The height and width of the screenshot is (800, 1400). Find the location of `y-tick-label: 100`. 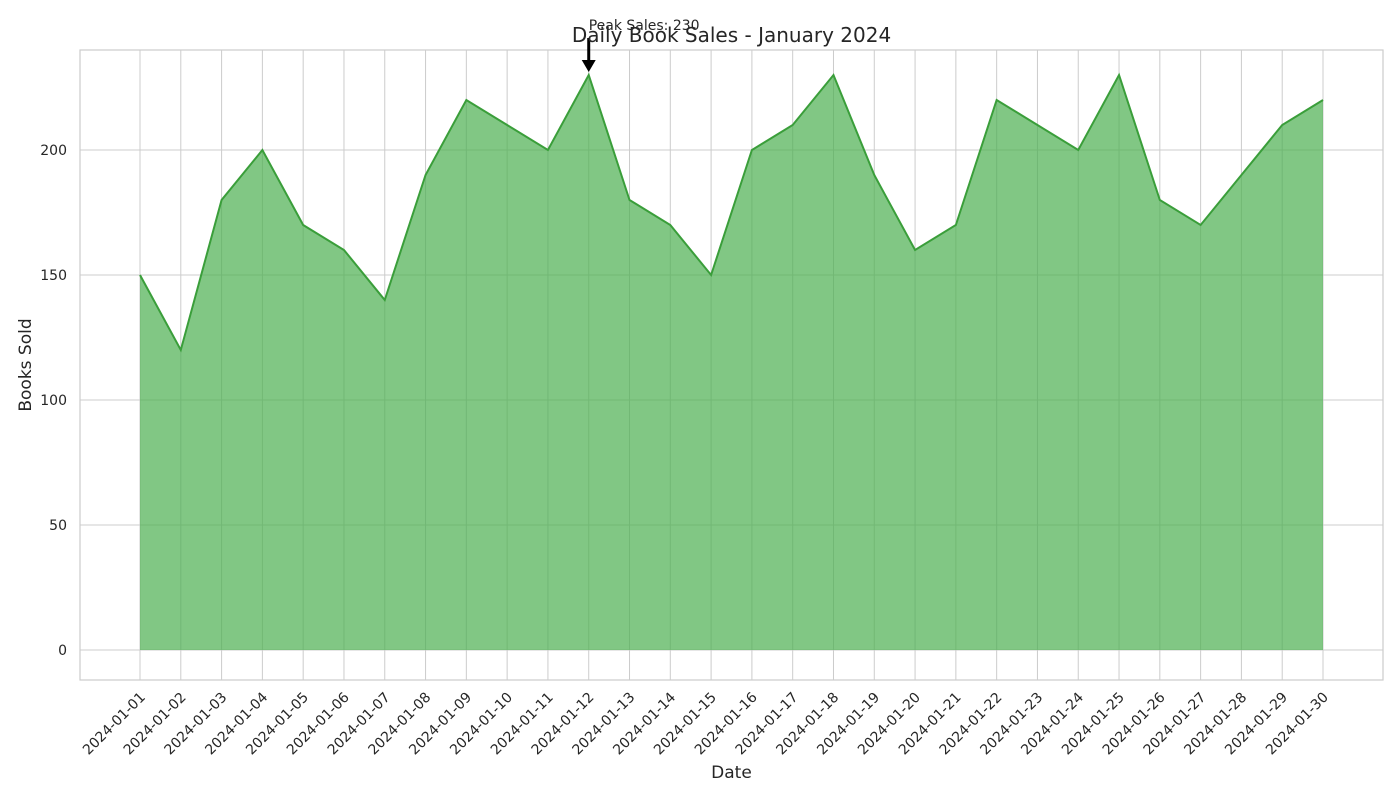

y-tick-label: 100 is located at coordinates (53, 401).